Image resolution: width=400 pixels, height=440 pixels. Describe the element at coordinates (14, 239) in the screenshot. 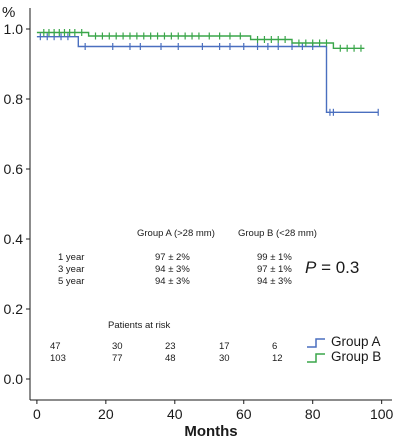

I see `y-tick-label: 0.4` at that location.